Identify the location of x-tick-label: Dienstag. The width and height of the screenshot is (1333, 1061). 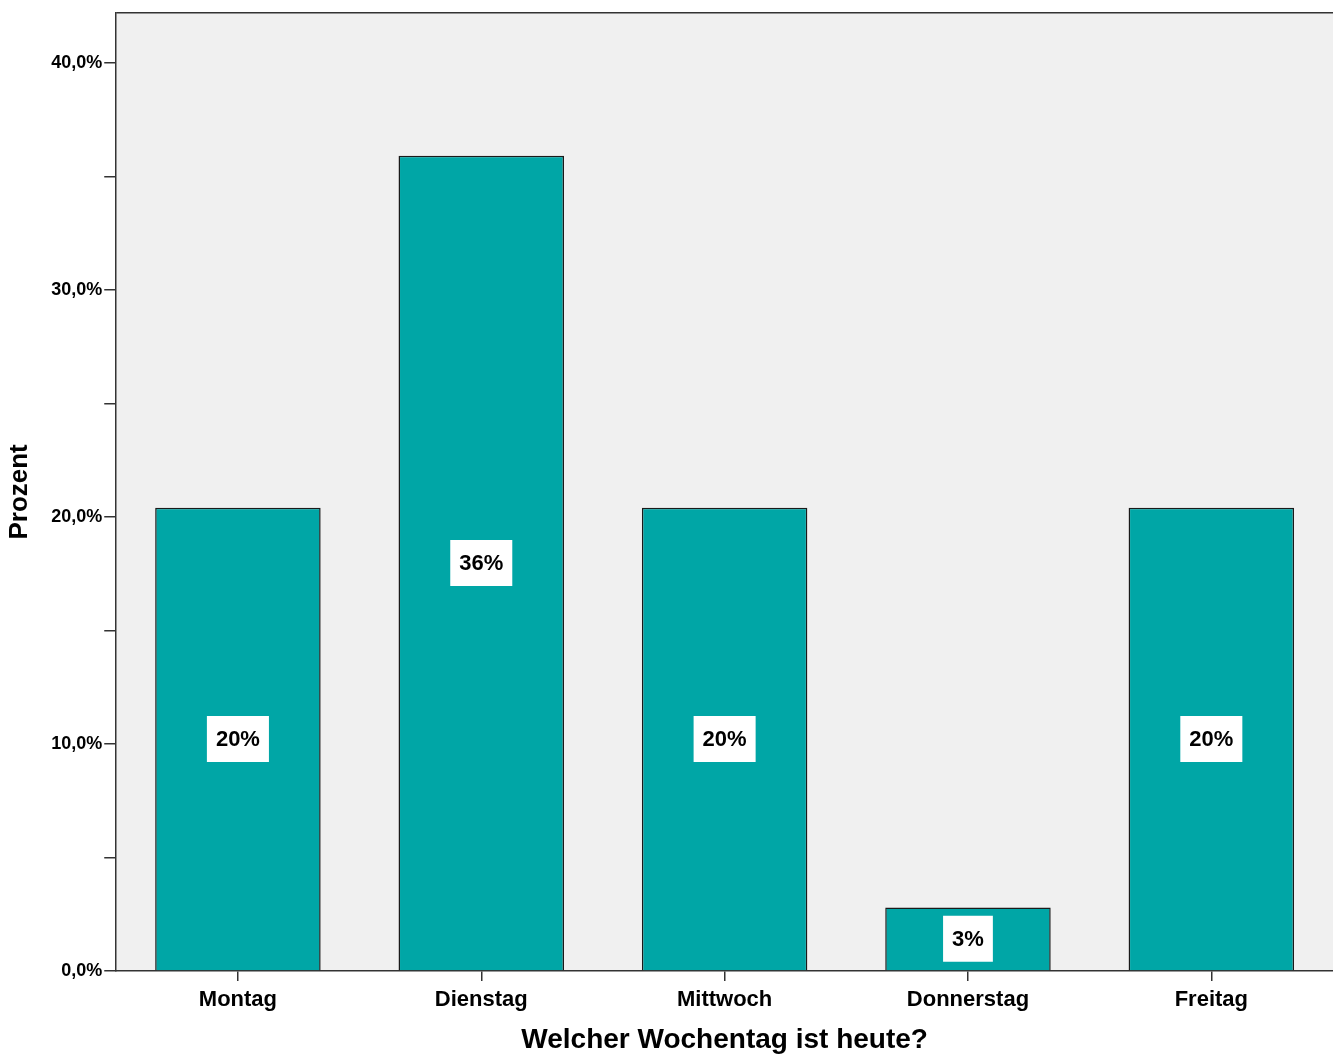
(481, 999).